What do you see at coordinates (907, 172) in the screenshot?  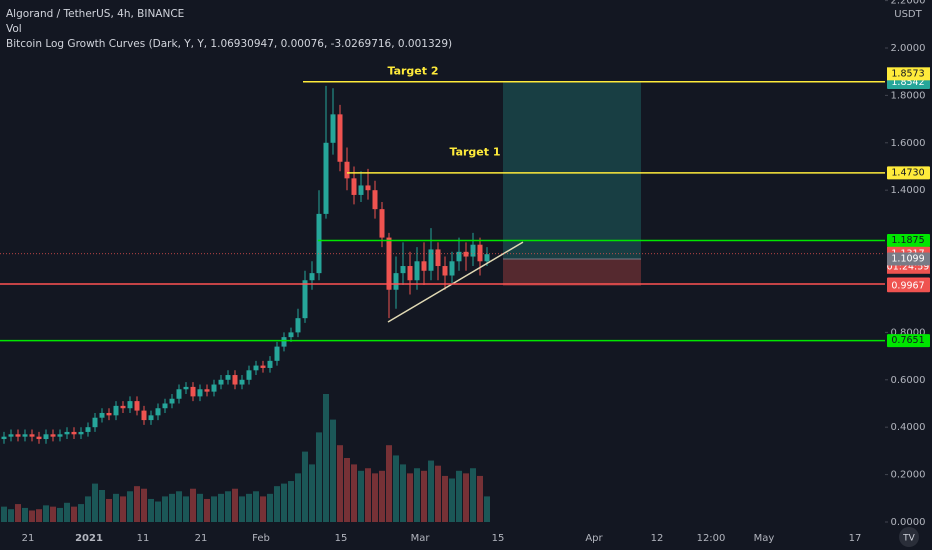 I see `price-label: 1.4730` at bounding box center [907, 172].